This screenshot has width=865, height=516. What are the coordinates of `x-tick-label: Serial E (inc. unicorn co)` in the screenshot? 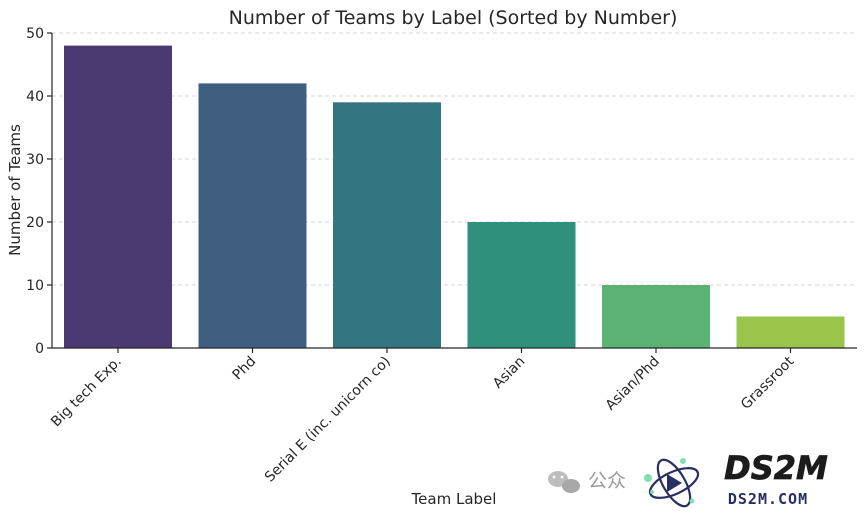 It's located at (328, 420).